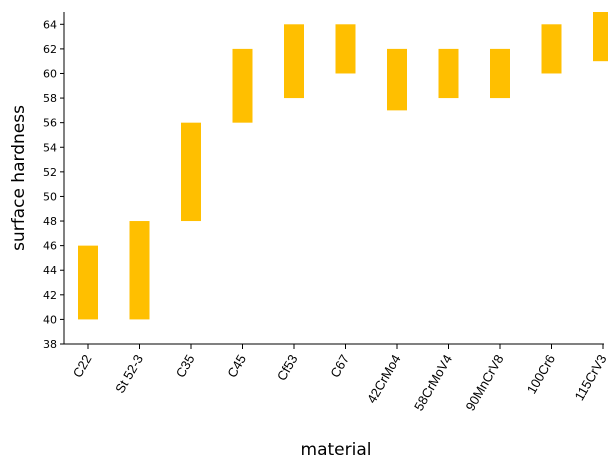 The width and height of the screenshot is (608, 458). Describe the element at coordinates (50, 196) in the screenshot. I see `y-tick-label: 50` at that location.